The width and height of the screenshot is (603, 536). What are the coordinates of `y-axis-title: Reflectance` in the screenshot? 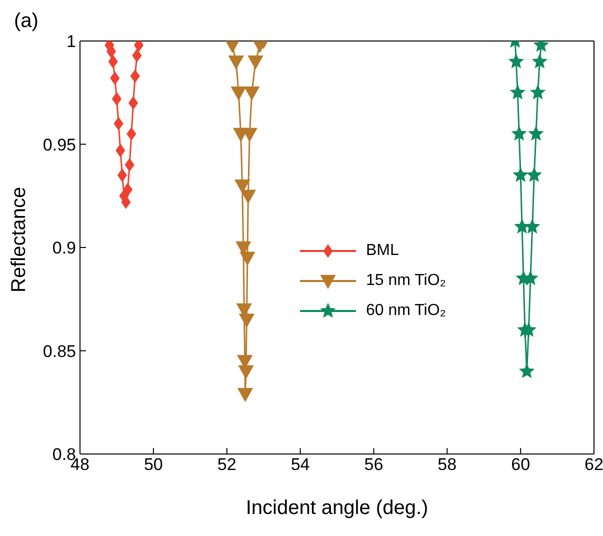 It's located at (19, 239).